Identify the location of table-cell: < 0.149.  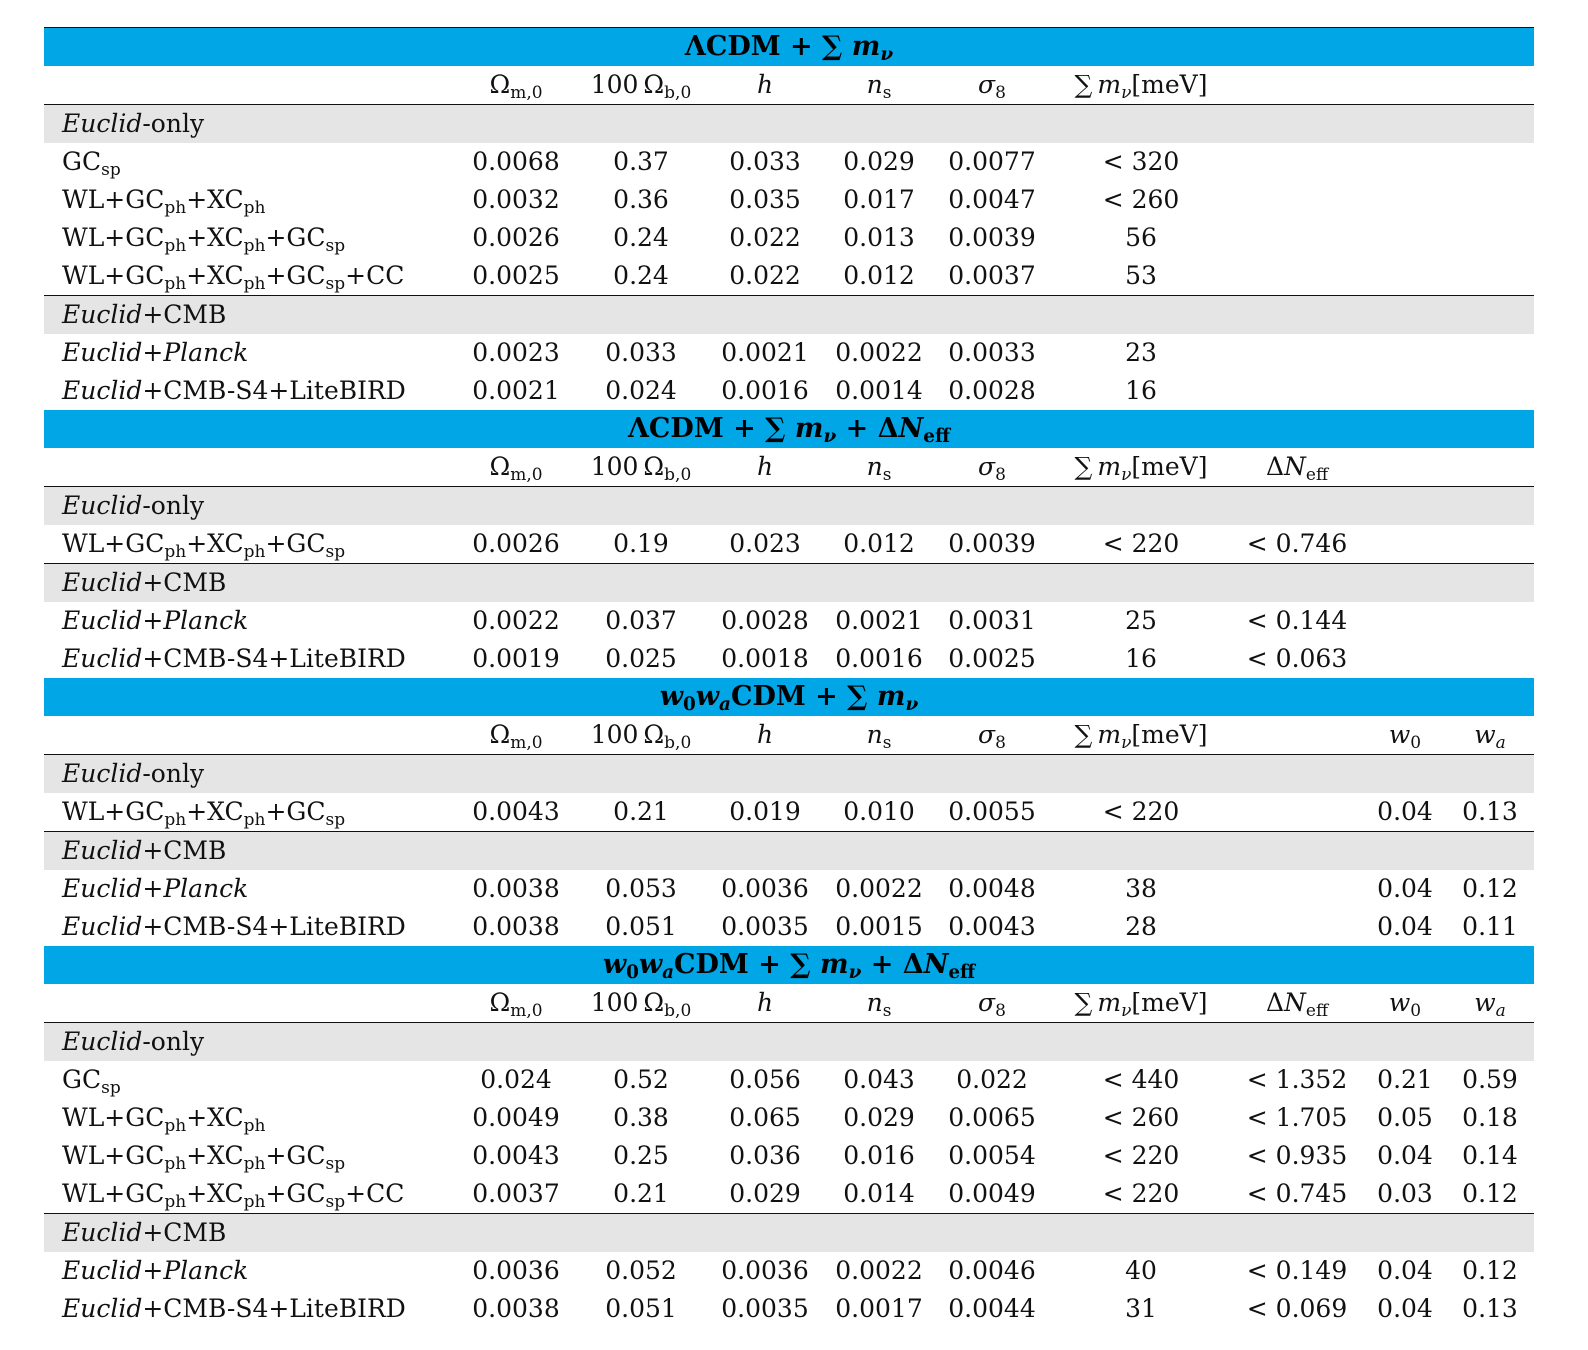
(1297, 1270).